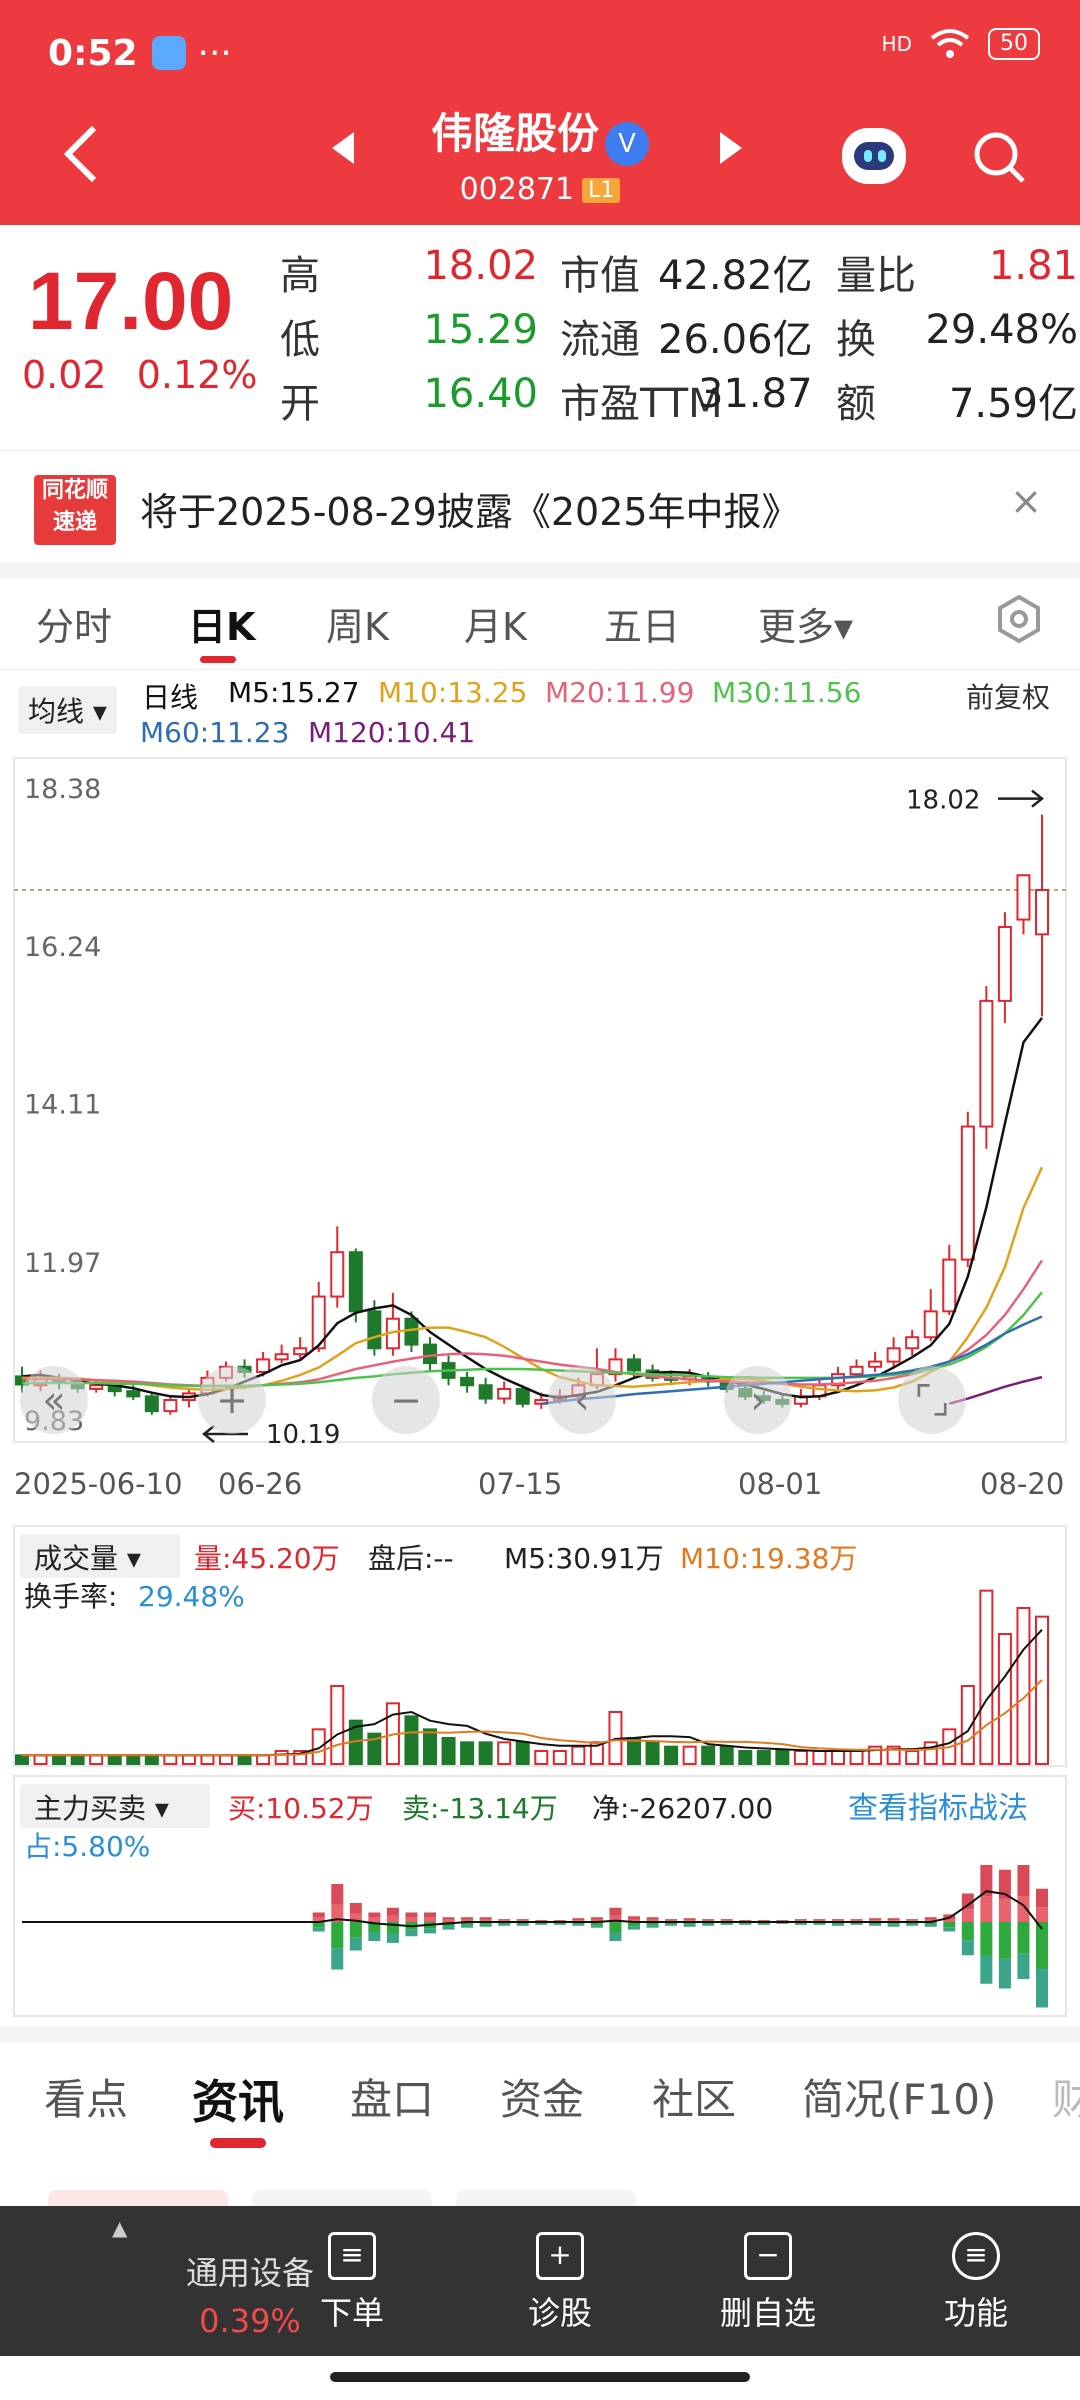 Image resolution: width=1080 pixels, height=2400 pixels. I want to click on next-stock-icon, so click(731, 148).